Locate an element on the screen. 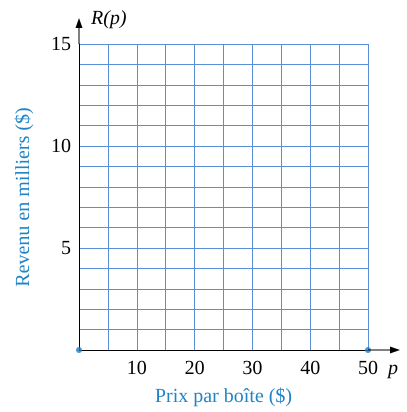  x-axis-title: Prix par boîte ($) is located at coordinates (223, 396).